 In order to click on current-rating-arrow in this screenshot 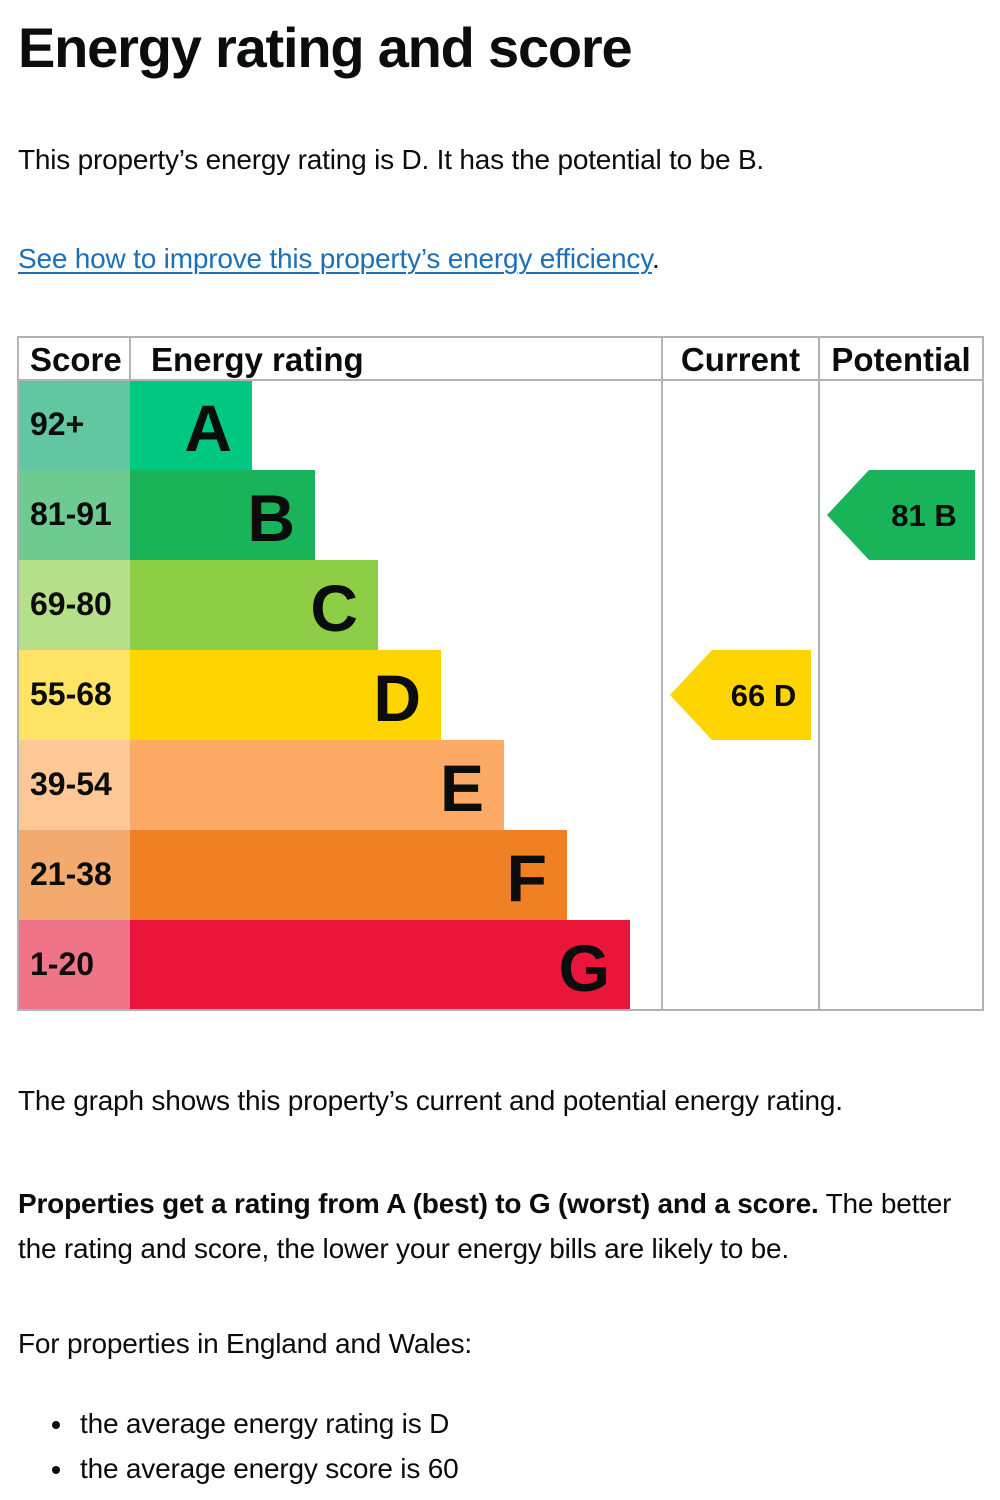, I will do `click(740, 695)`.